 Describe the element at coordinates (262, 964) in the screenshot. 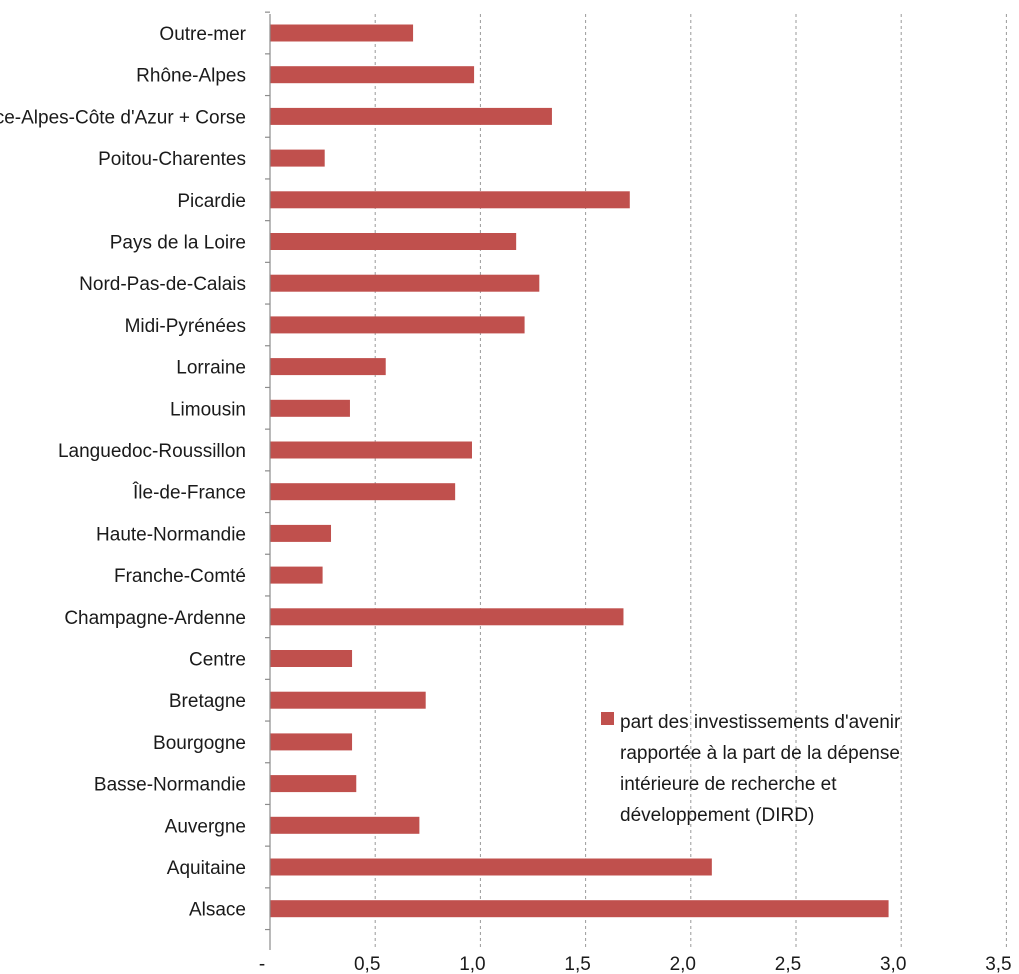

I see `x-tick-label: -` at that location.